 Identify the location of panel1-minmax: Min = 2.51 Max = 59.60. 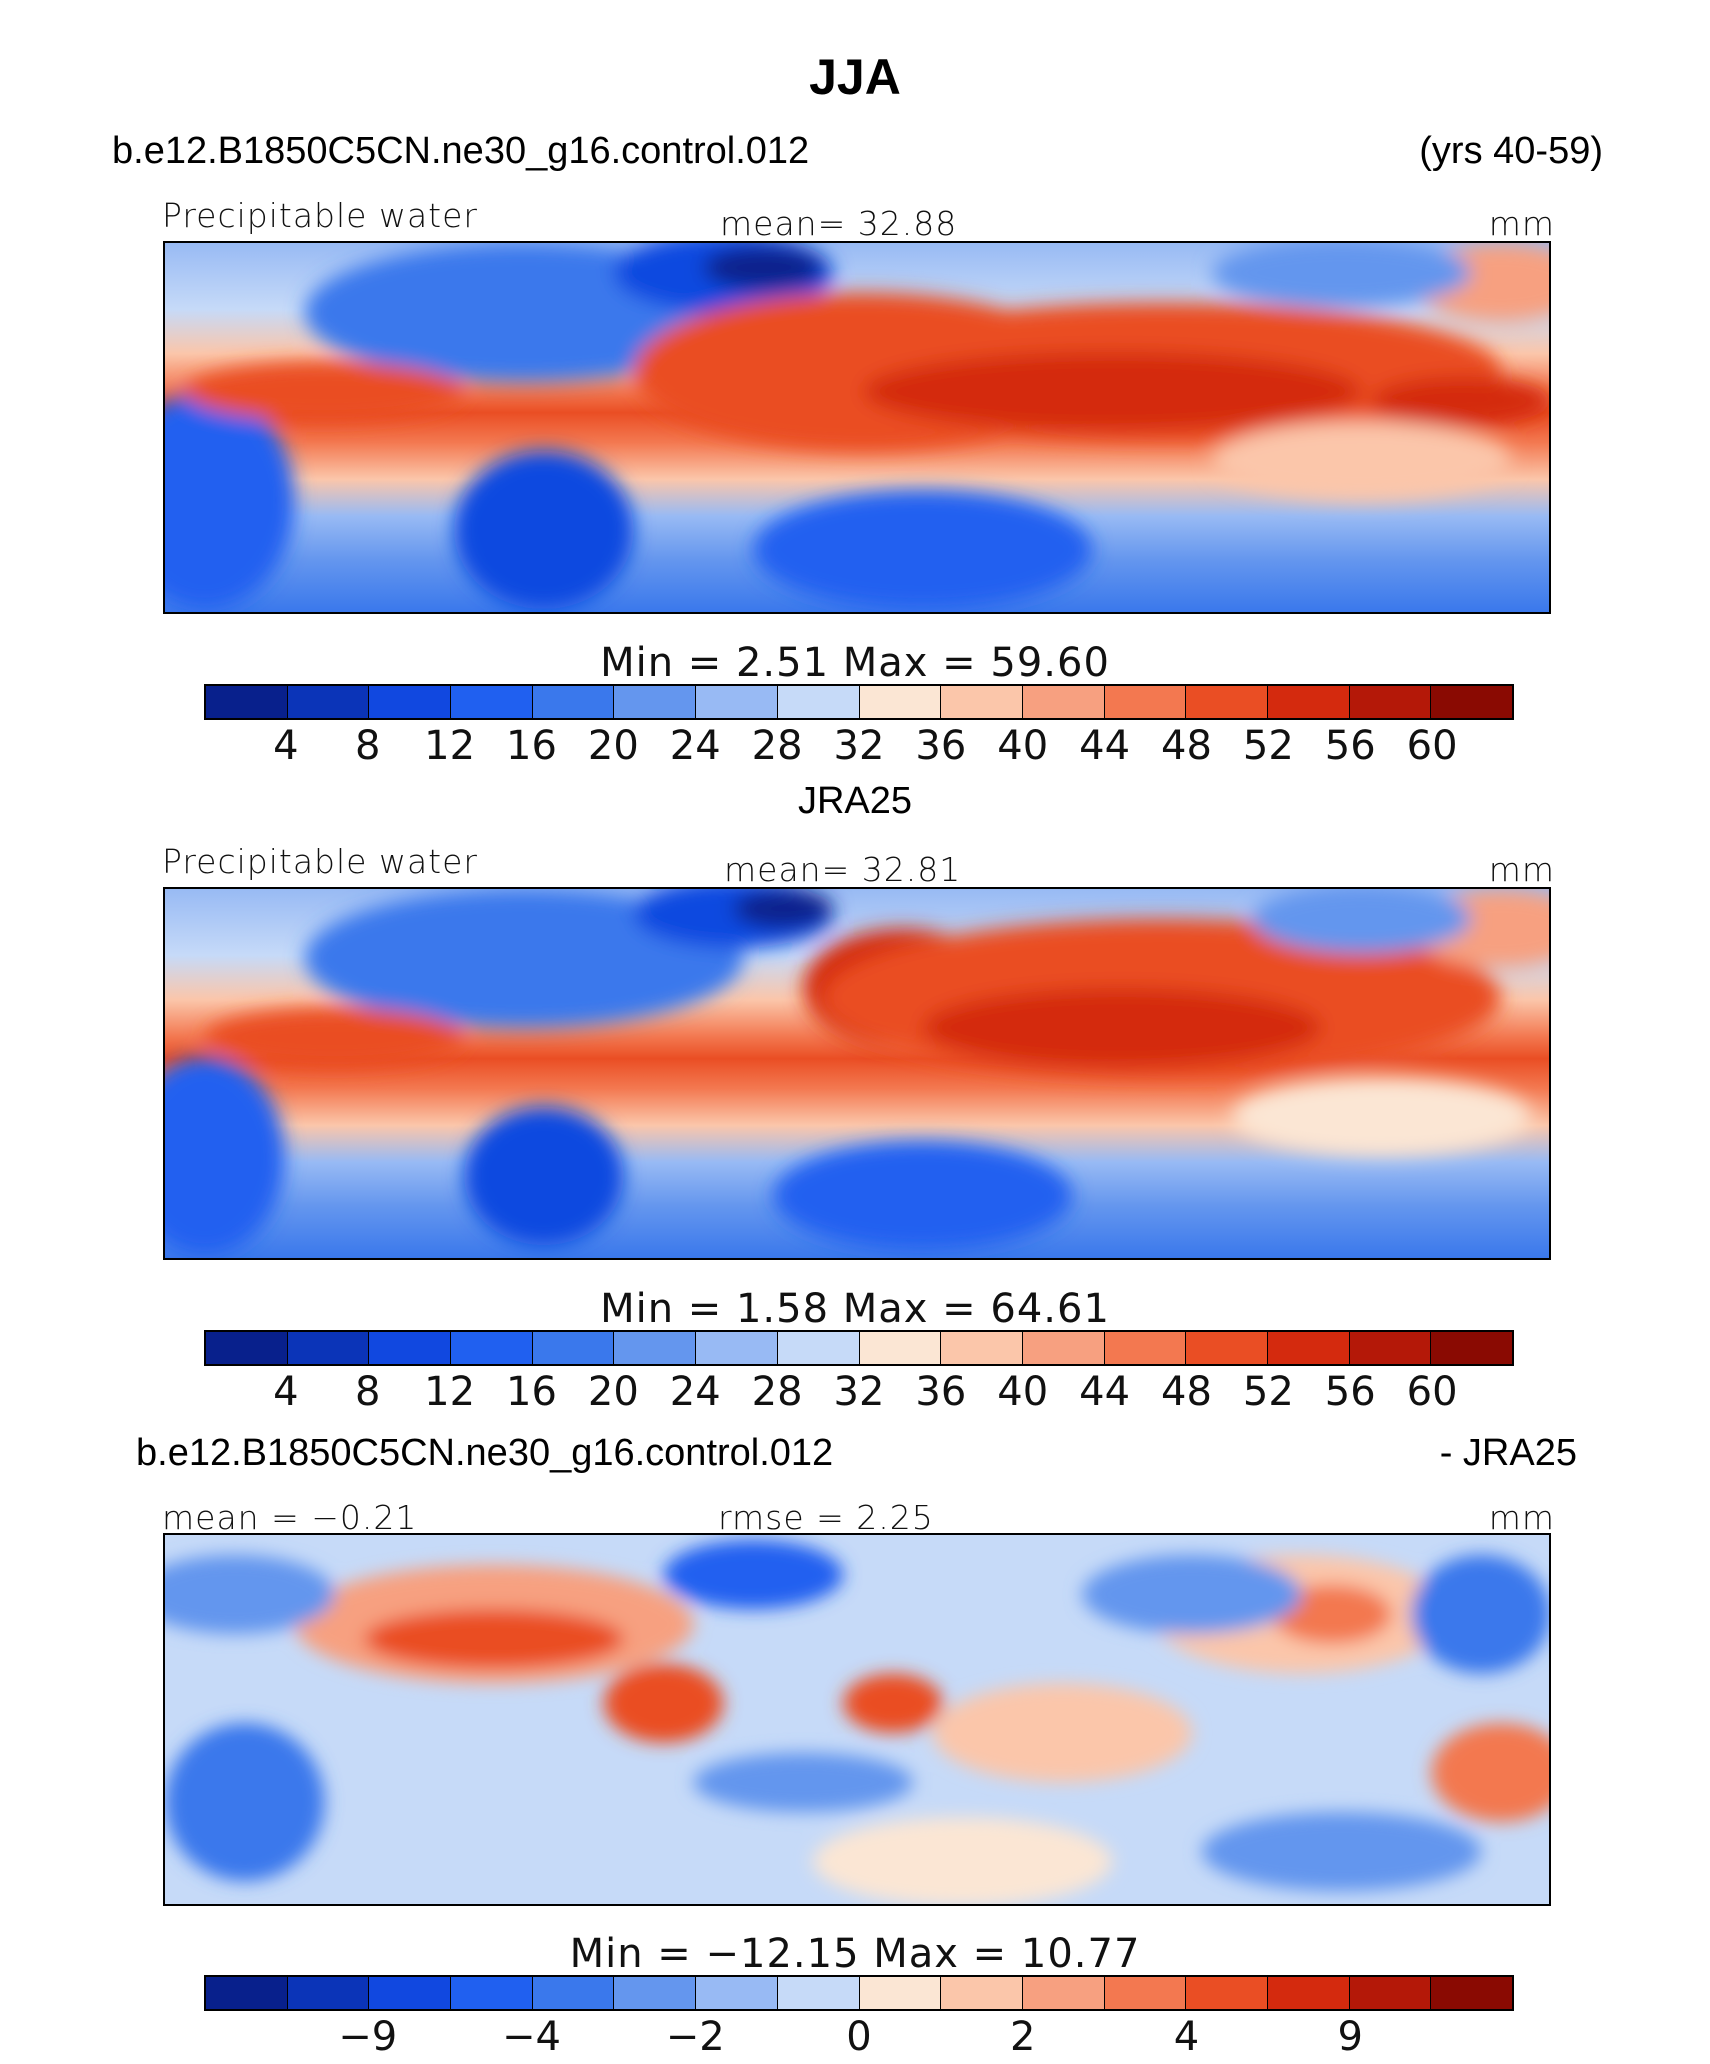
(855, 663).